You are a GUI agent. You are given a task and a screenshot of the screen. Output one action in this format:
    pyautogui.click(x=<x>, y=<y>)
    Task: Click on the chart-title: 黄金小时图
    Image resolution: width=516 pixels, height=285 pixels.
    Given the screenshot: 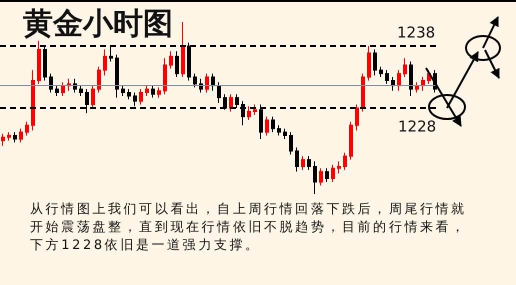 What is the action you would take?
    pyautogui.click(x=98, y=24)
    